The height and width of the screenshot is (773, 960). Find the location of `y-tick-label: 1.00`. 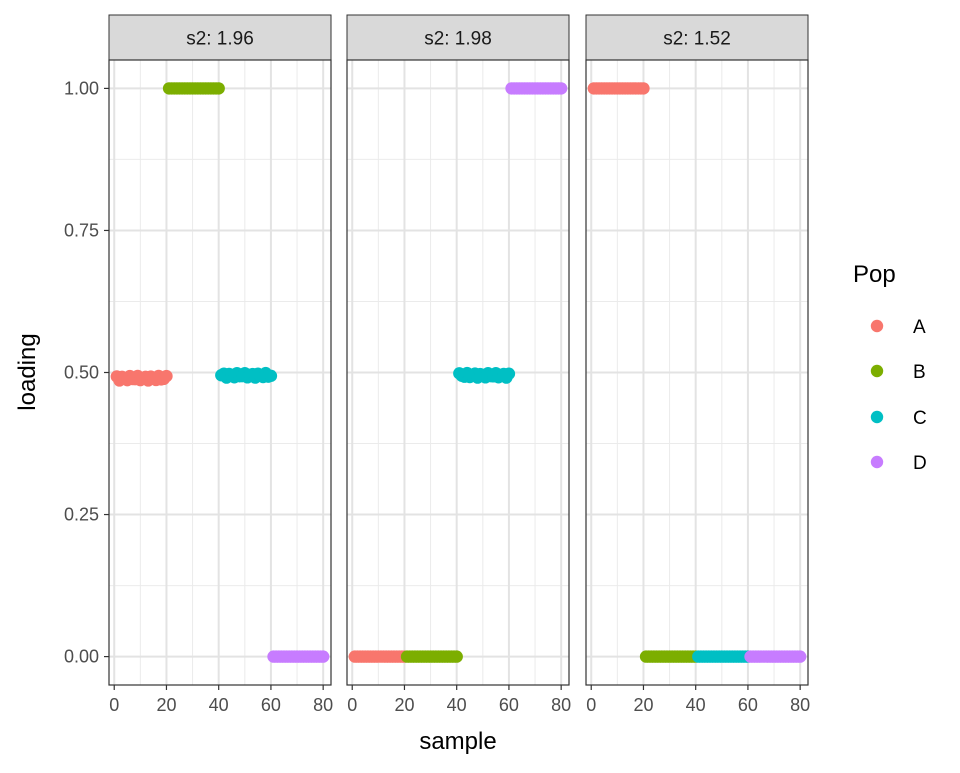

y-tick-label: 1.00 is located at coordinates (81, 88).